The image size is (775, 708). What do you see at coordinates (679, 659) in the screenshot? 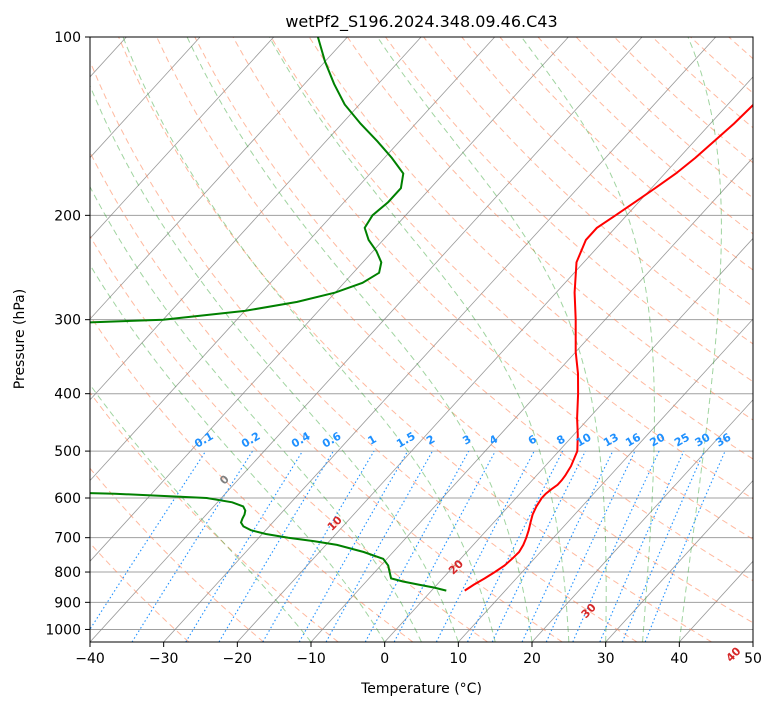
I see `x-tick-label: 40` at bounding box center [679, 659].